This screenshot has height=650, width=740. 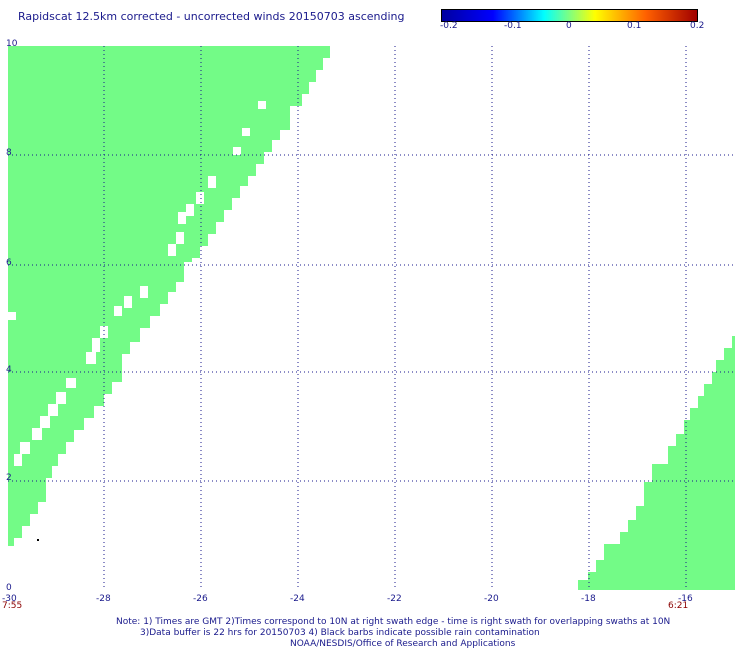 What do you see at coordinates (634, 26) in the screenshot?
I see `colorbar-tick-label: 0.1` at bounding box center [634, 26].